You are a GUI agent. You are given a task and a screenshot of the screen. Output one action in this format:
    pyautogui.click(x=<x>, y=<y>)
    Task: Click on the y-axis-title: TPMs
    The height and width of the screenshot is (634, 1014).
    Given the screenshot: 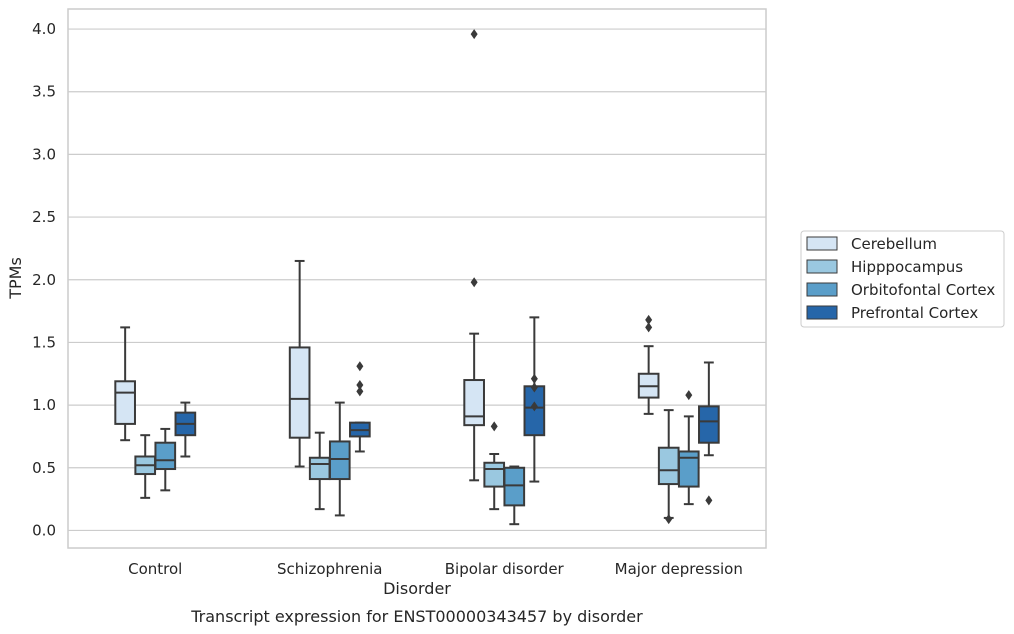 What is the action you would take?
    pyautogui.click(x=15, y=278)
    